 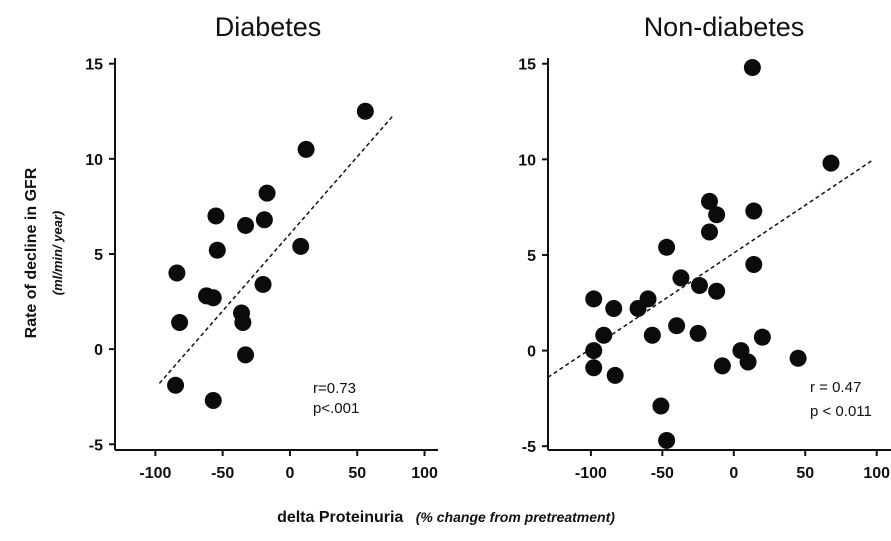 What do you see at coordinates (340, 517) in the screenshot?
I see `x-axis-label-main: delta Proteinuria` at bounding box center [340, 517].